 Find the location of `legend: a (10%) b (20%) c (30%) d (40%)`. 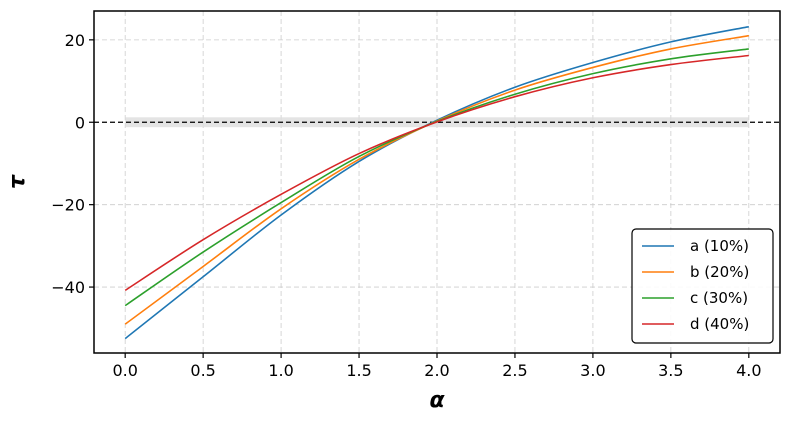

legend: a (10%) b (20%) c (30%) d (40%) is located at coordinates (702, 286).